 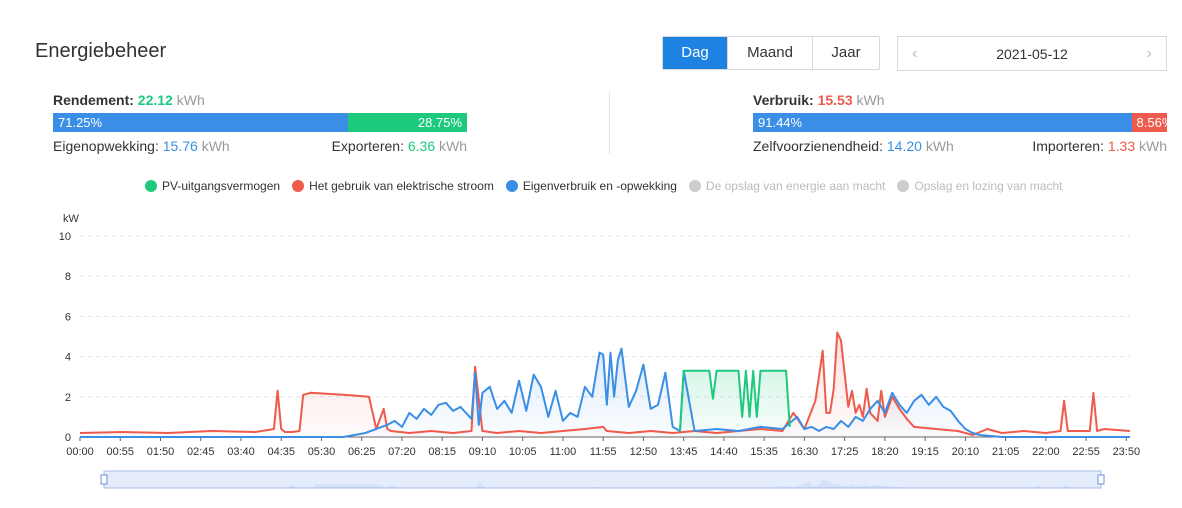 What do you see at coordinates (563, 452) in the screenshot?
I see `x-tick-label: 11:00` at bounding box center [563, 452].